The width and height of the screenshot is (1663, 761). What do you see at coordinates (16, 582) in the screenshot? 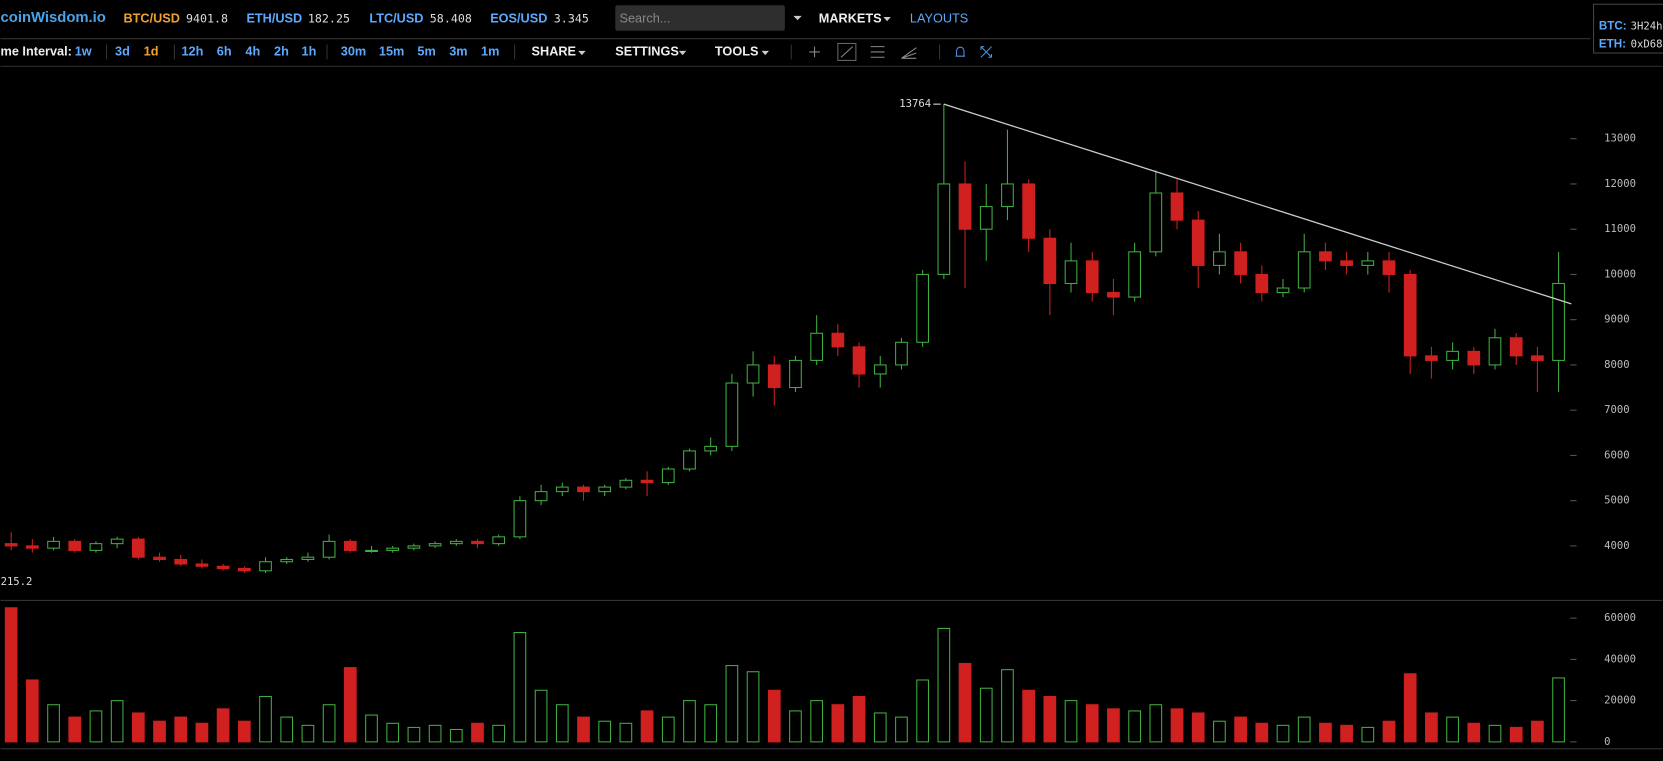
I see `min-price-label: 3215.2` at bounding box center [16, 582].